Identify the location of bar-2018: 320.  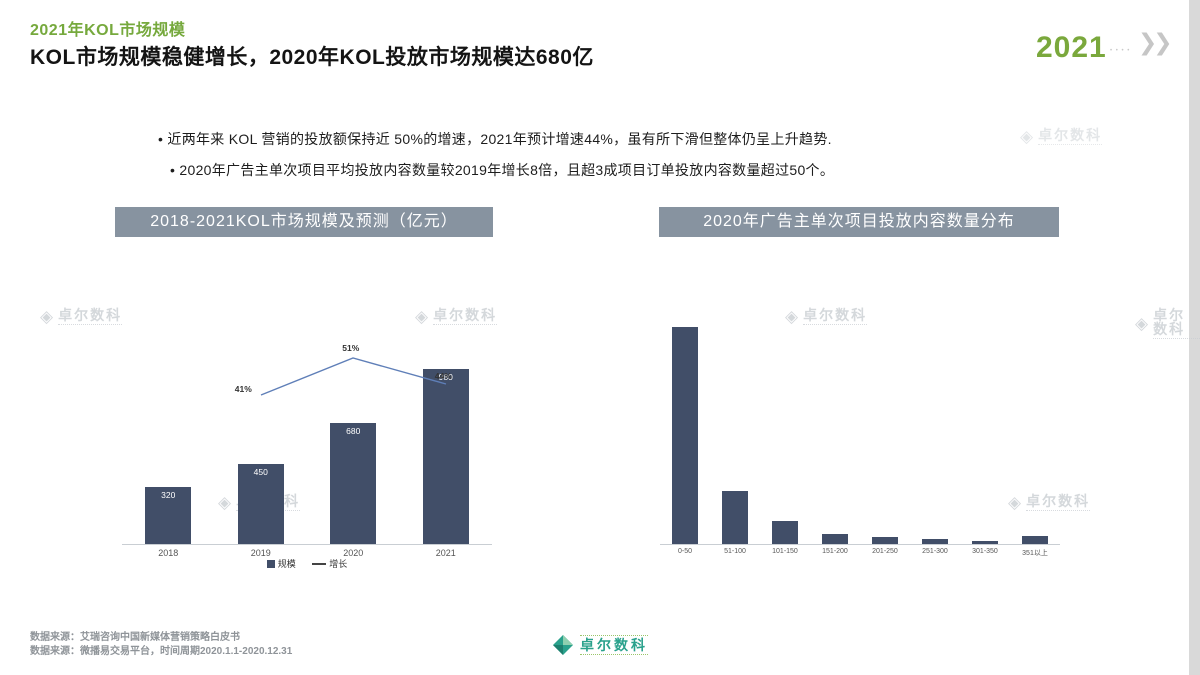
(168, 515).